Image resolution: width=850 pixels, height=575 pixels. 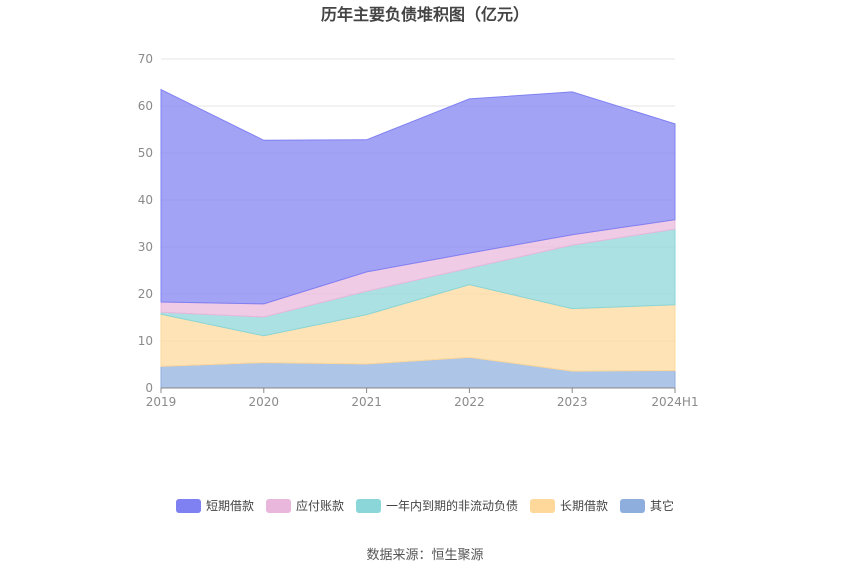 What do you see at coordinates (452, 505) in the screenshot?
I see `legend-label: 一年内到期的非流动负债` at bounding box center [452, 505].